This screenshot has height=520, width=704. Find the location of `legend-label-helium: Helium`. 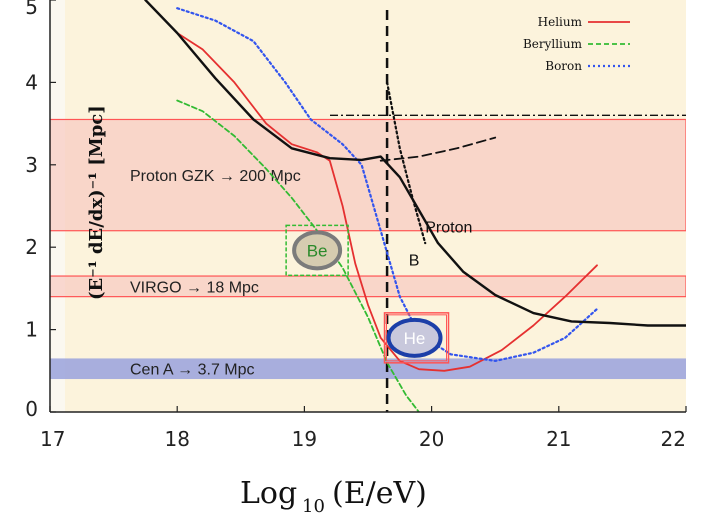

legend-label-helium: Helium is located at coordinates (560, 22).